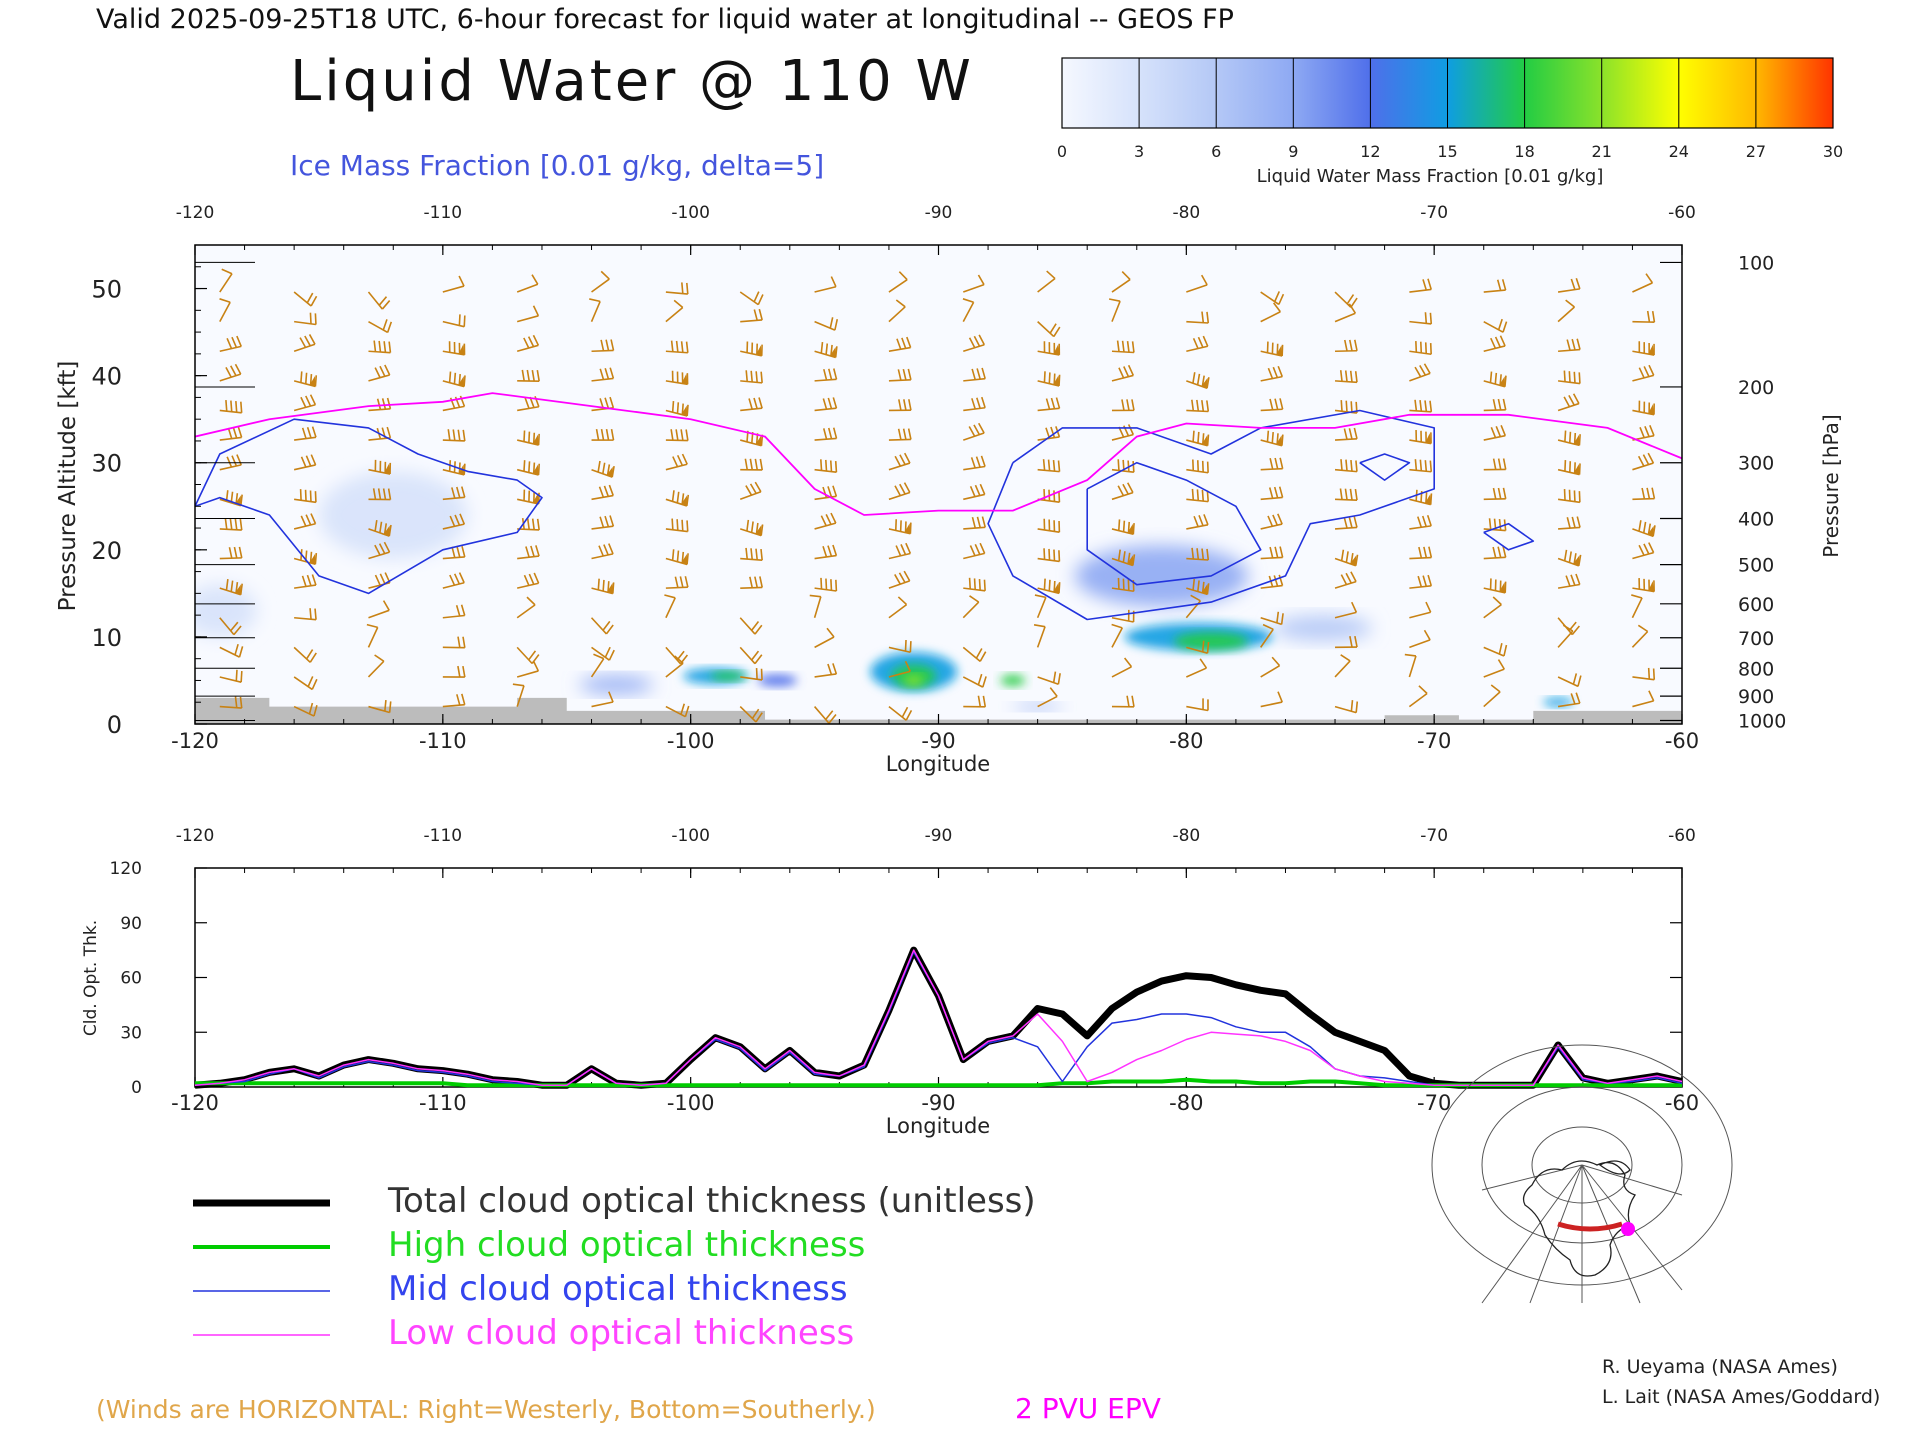 The image size is (1920, 1440). What do you see at coordinates (1679, 151) in the screenshot?
I see `colorbar-tick-label: 24` at bounding box center [1679, 151].